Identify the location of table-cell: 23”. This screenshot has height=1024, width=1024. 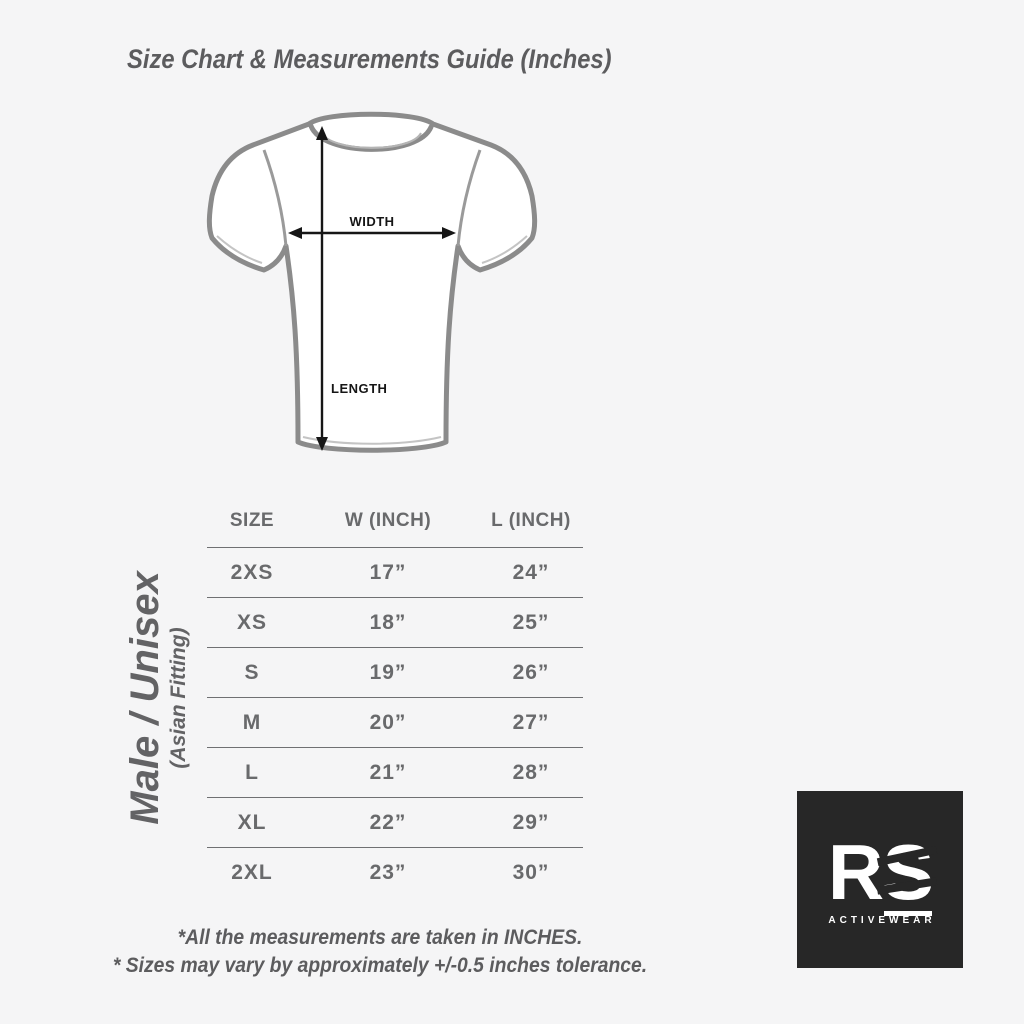
(388, 872).